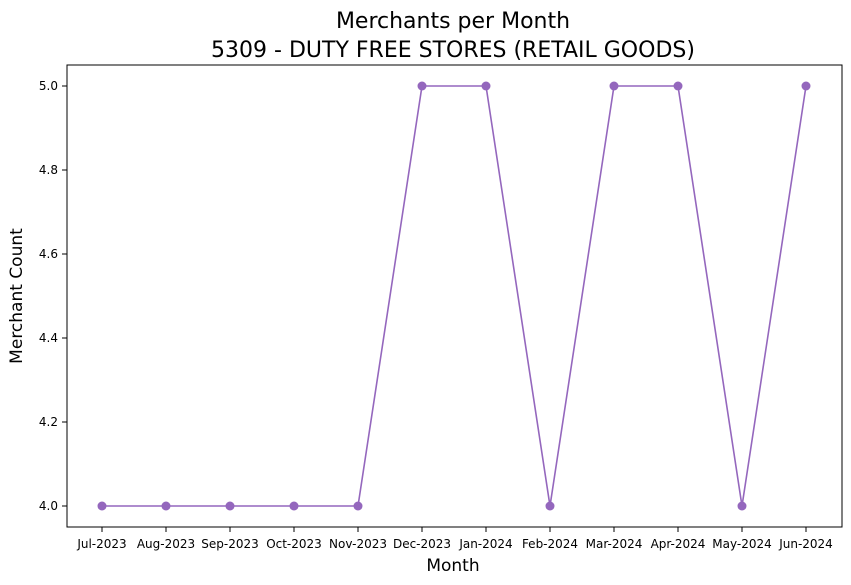  Describe the element at coordinates (678, 544) in the screenshot. I see `x-tick-label: Apr-2024` at that location.